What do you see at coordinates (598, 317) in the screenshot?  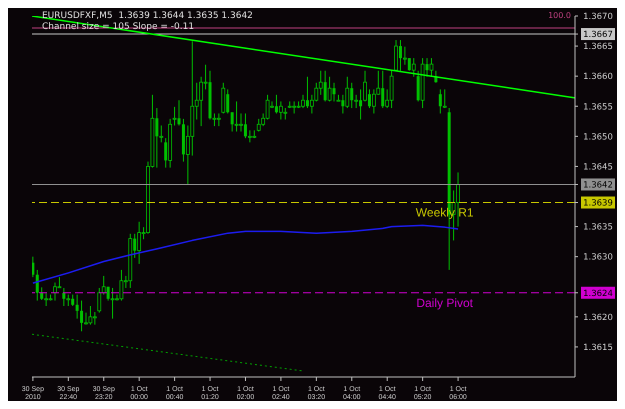 I see `y-tick-label: 1.3620` at bounding box center [598, 317].